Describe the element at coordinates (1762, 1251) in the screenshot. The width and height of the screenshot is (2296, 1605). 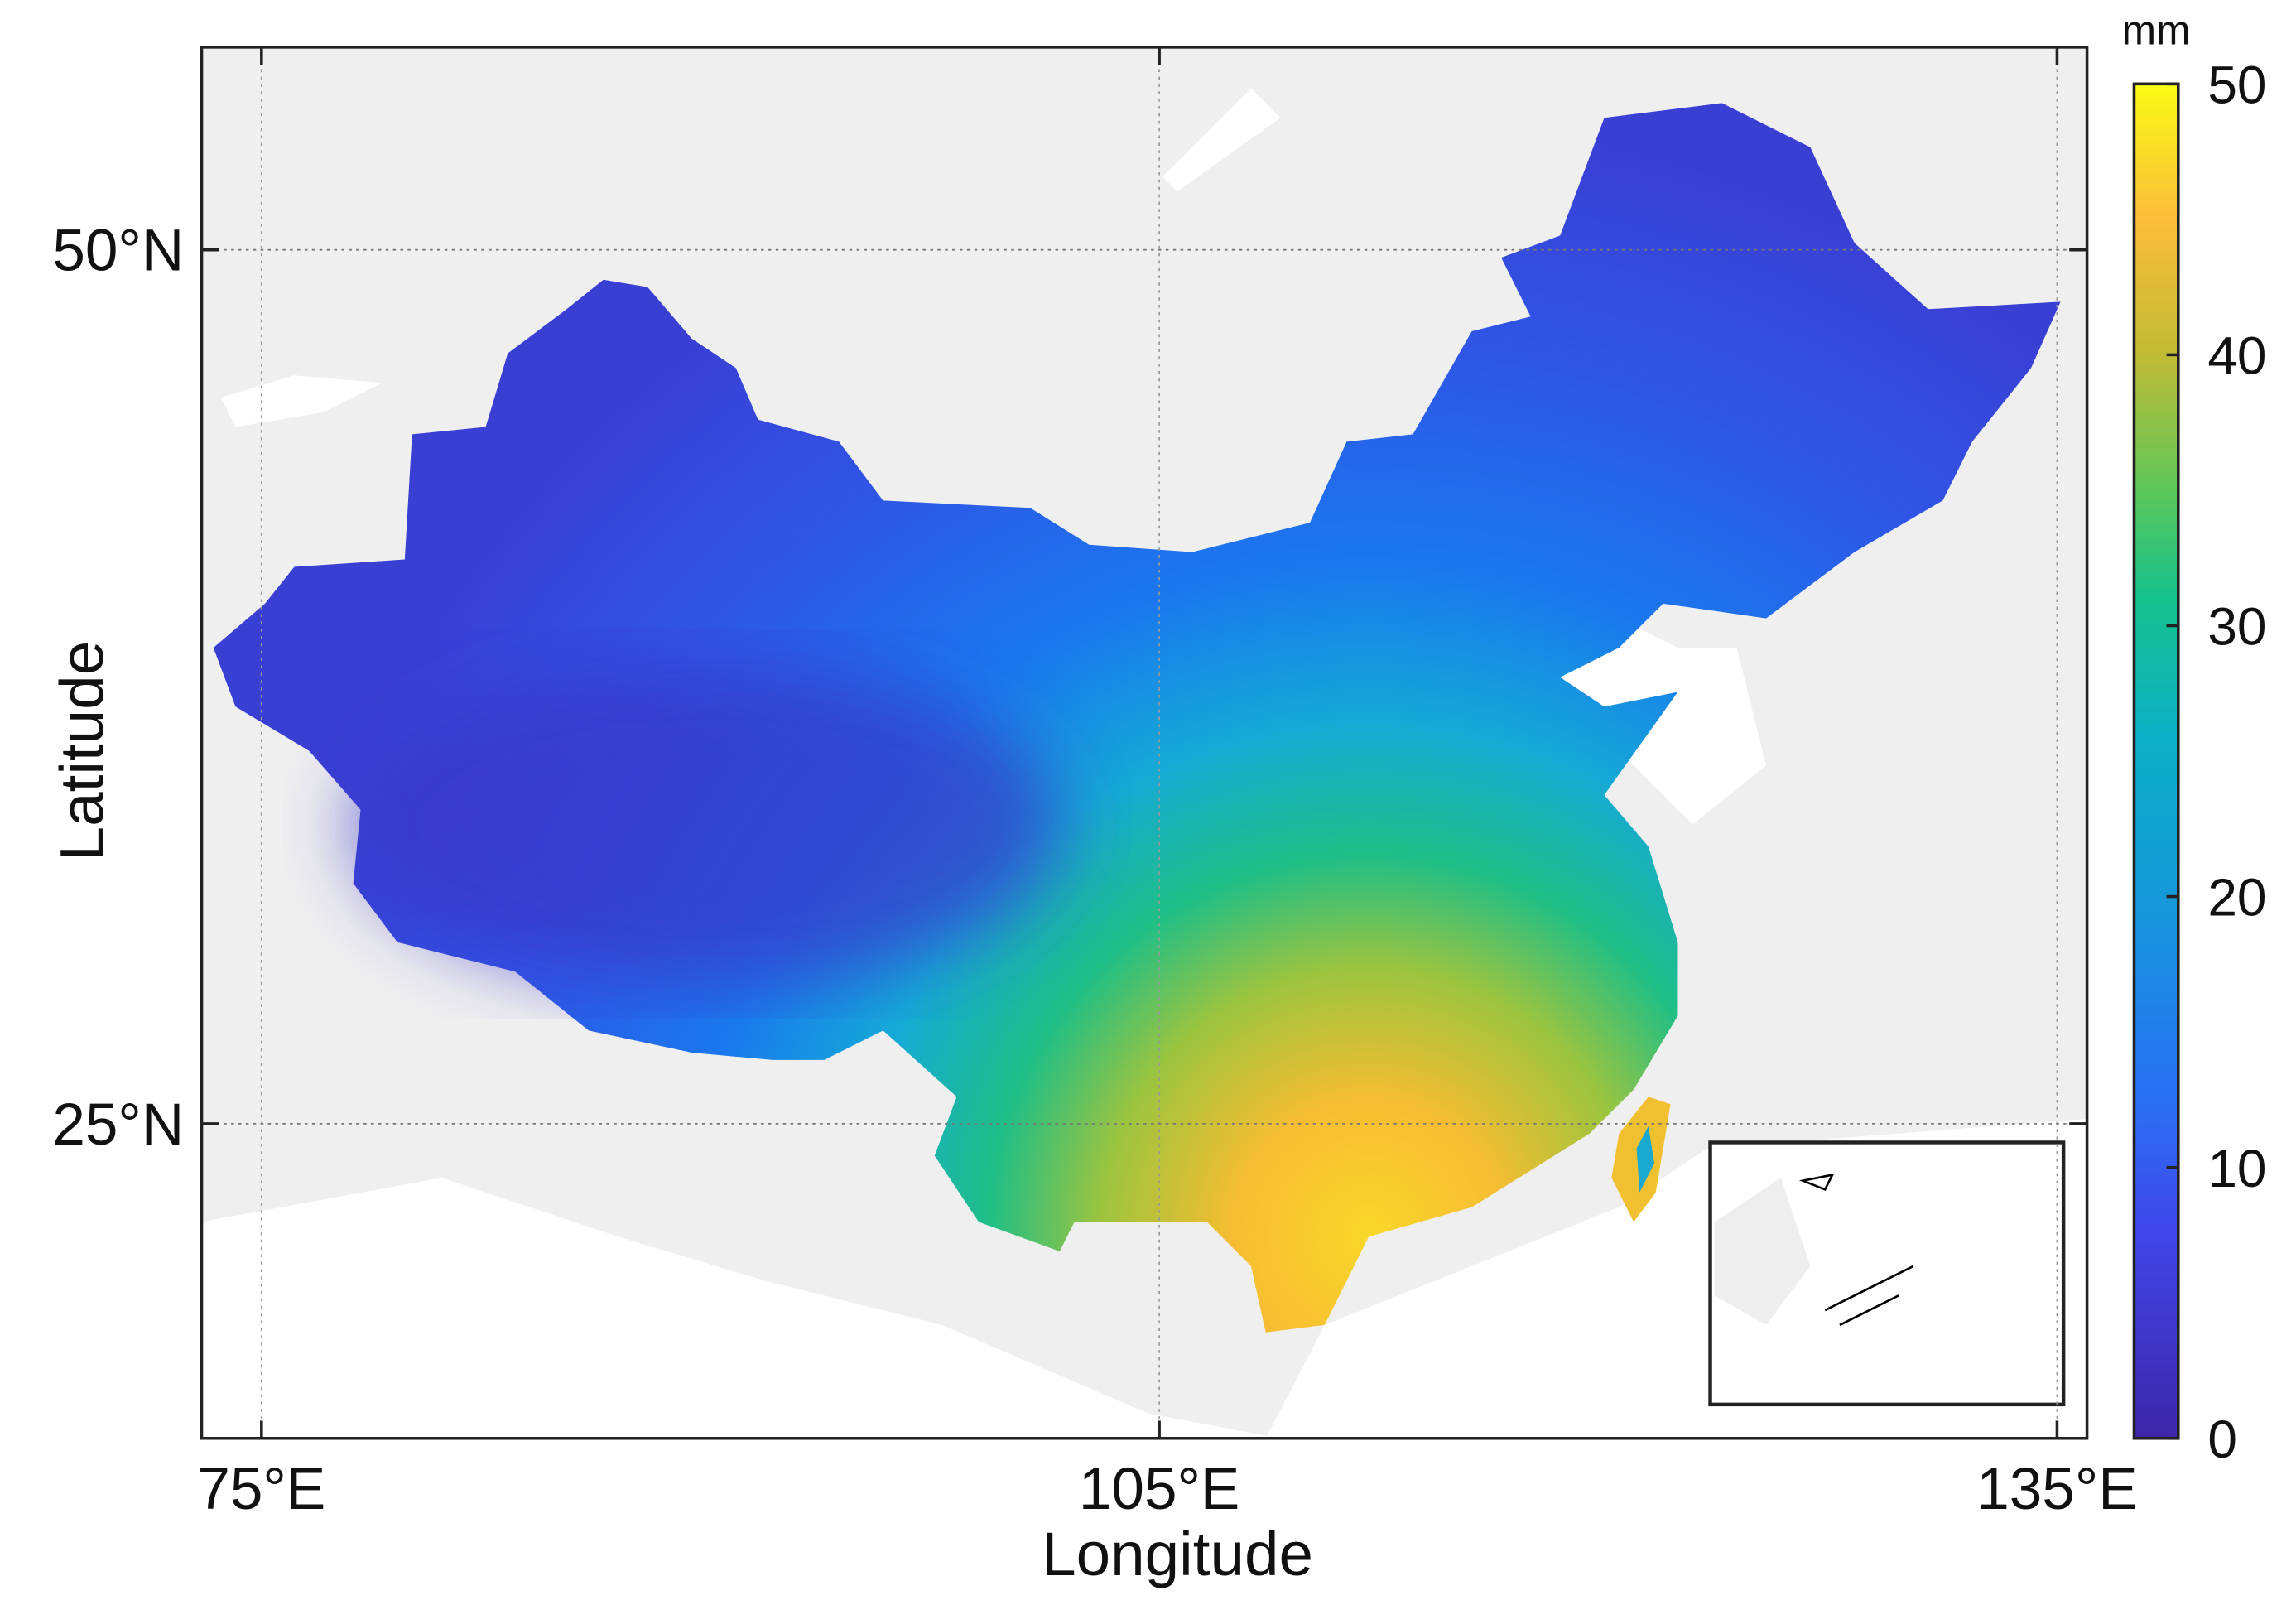
I see `inset-land` at that location.